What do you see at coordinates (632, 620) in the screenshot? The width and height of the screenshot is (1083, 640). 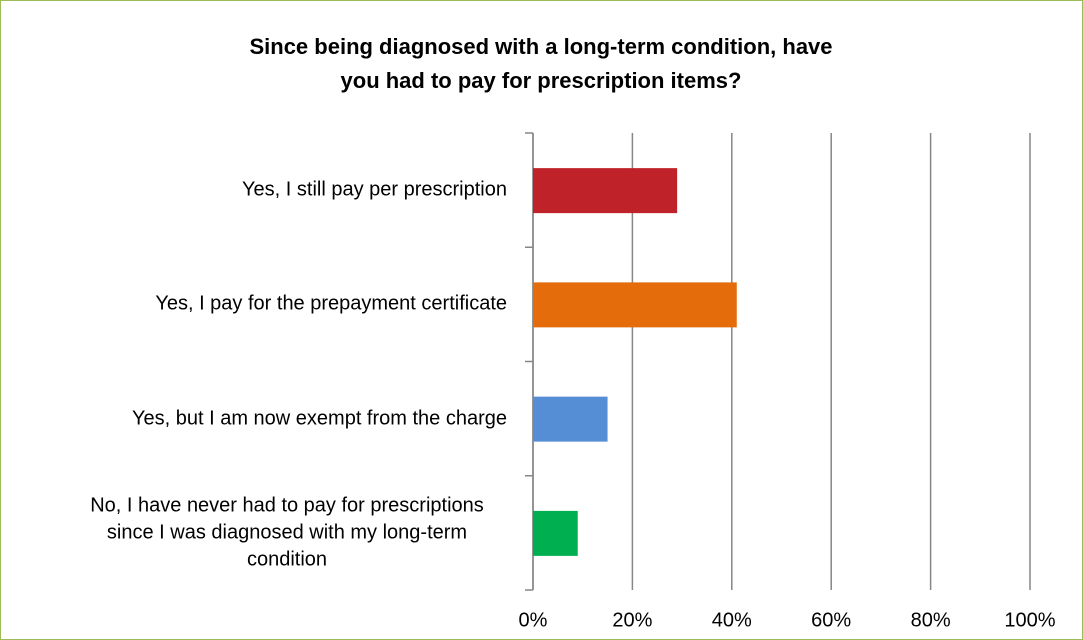 I see `x-tick-label: 20%` at bounding box center [632, 620].